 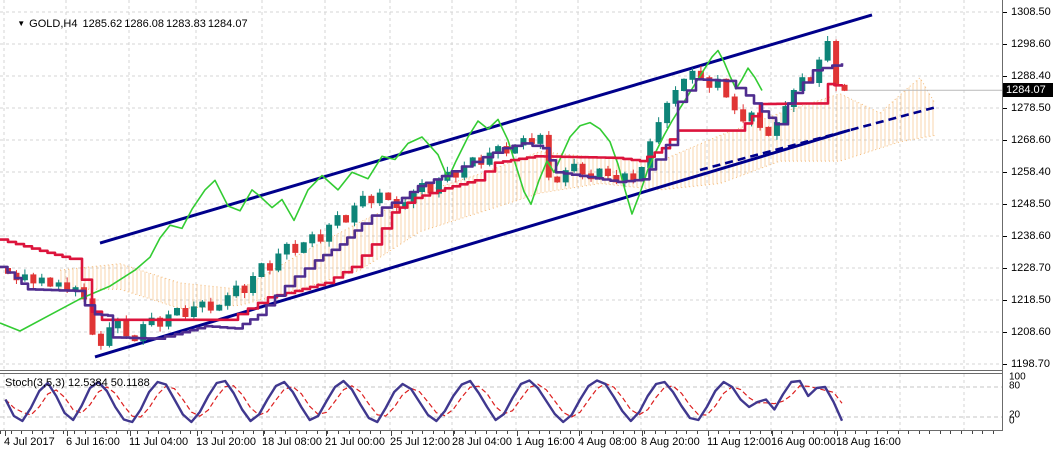 What do you see at coordinates (226, 442) in the screenshot?
I see `time-tick-label: 13 Jul 20:00` at bounding box center [226, 442].